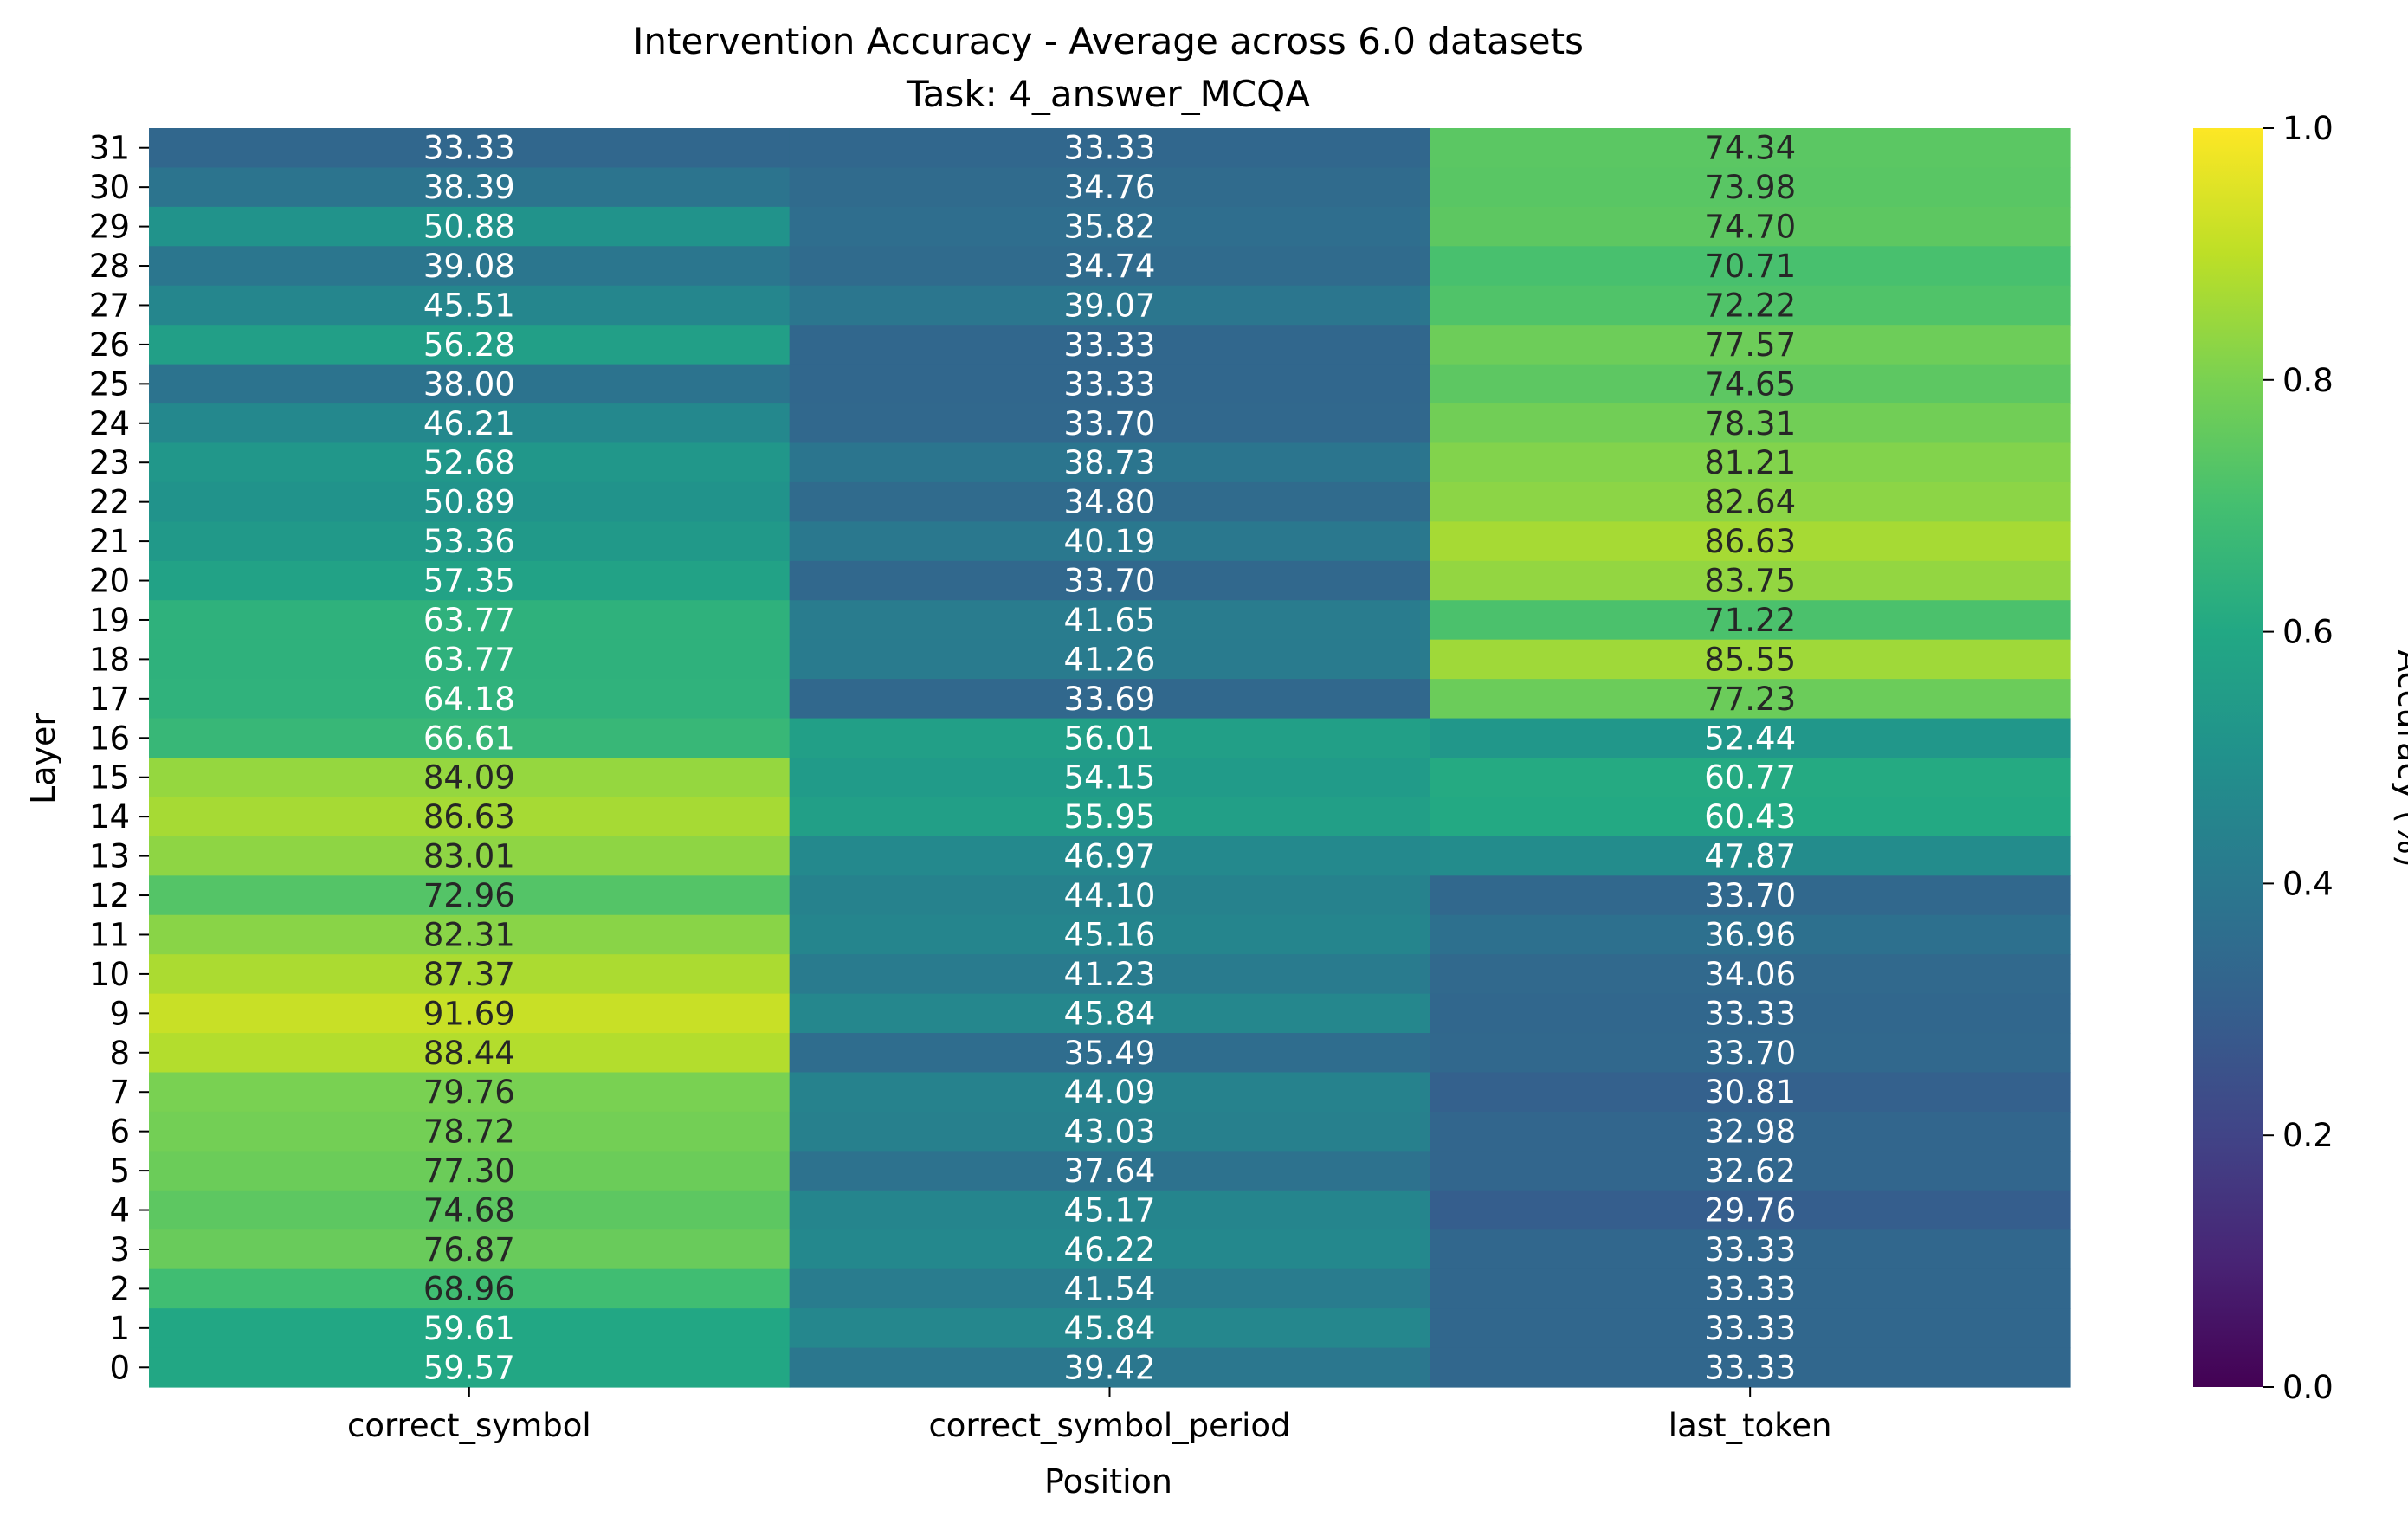 The height and width of the screenshot is (1523, 2408). What do you see at coordinates (469, 462) in the screenshot?
I see `cell-value-label: 52.68` at bounding box center [469, 462].